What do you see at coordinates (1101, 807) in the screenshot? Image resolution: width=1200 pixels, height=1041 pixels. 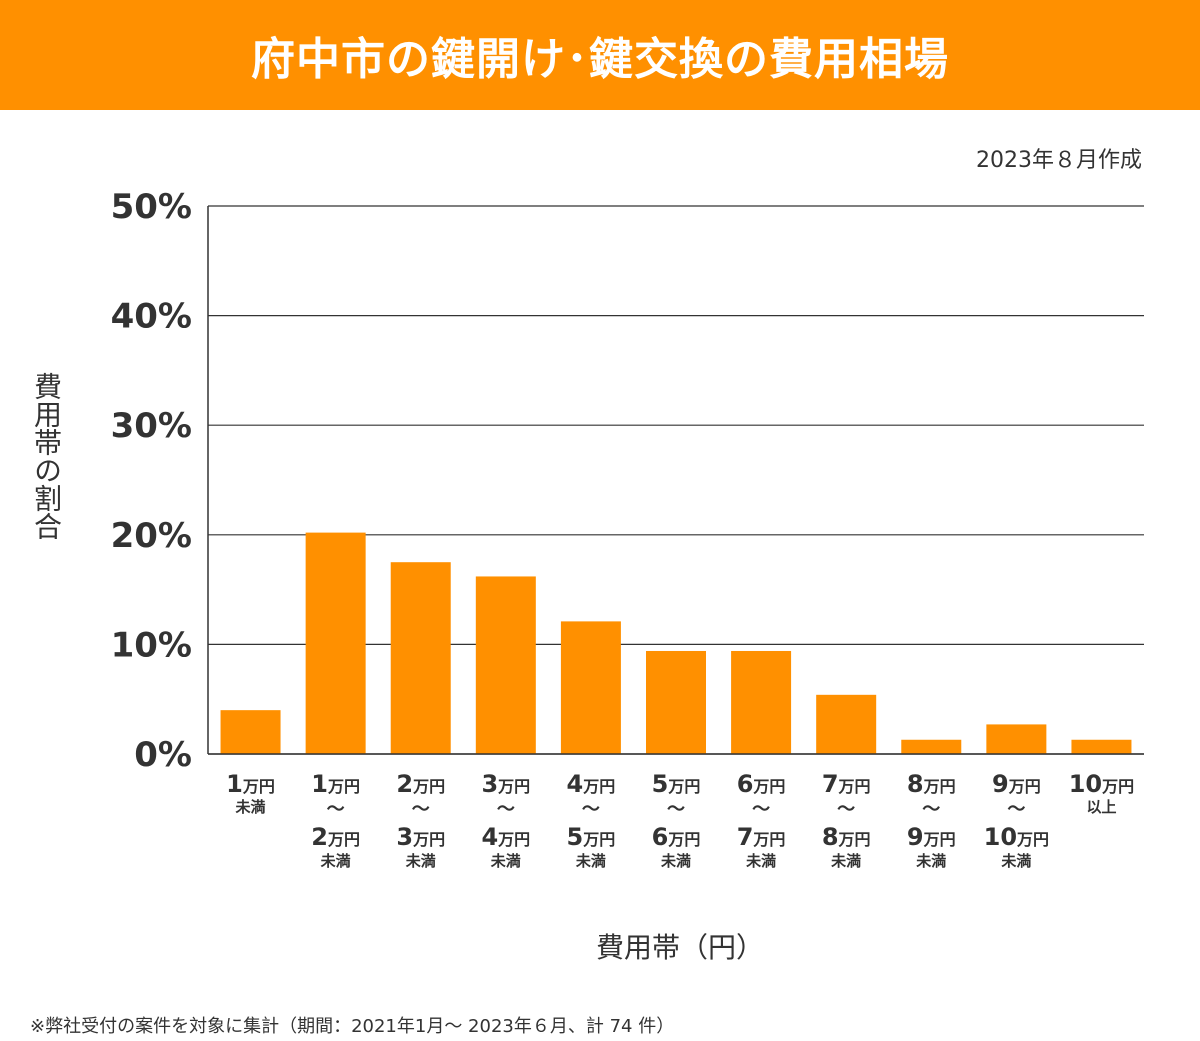 I see `x-tick-suffix: 以上` at bounding box center [1101, 807].